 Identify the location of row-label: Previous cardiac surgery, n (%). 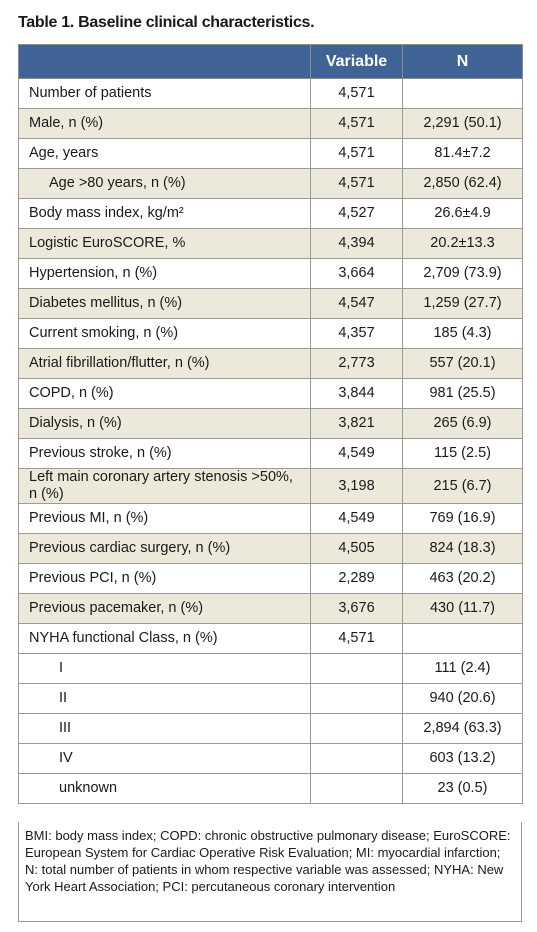
(164, 548).